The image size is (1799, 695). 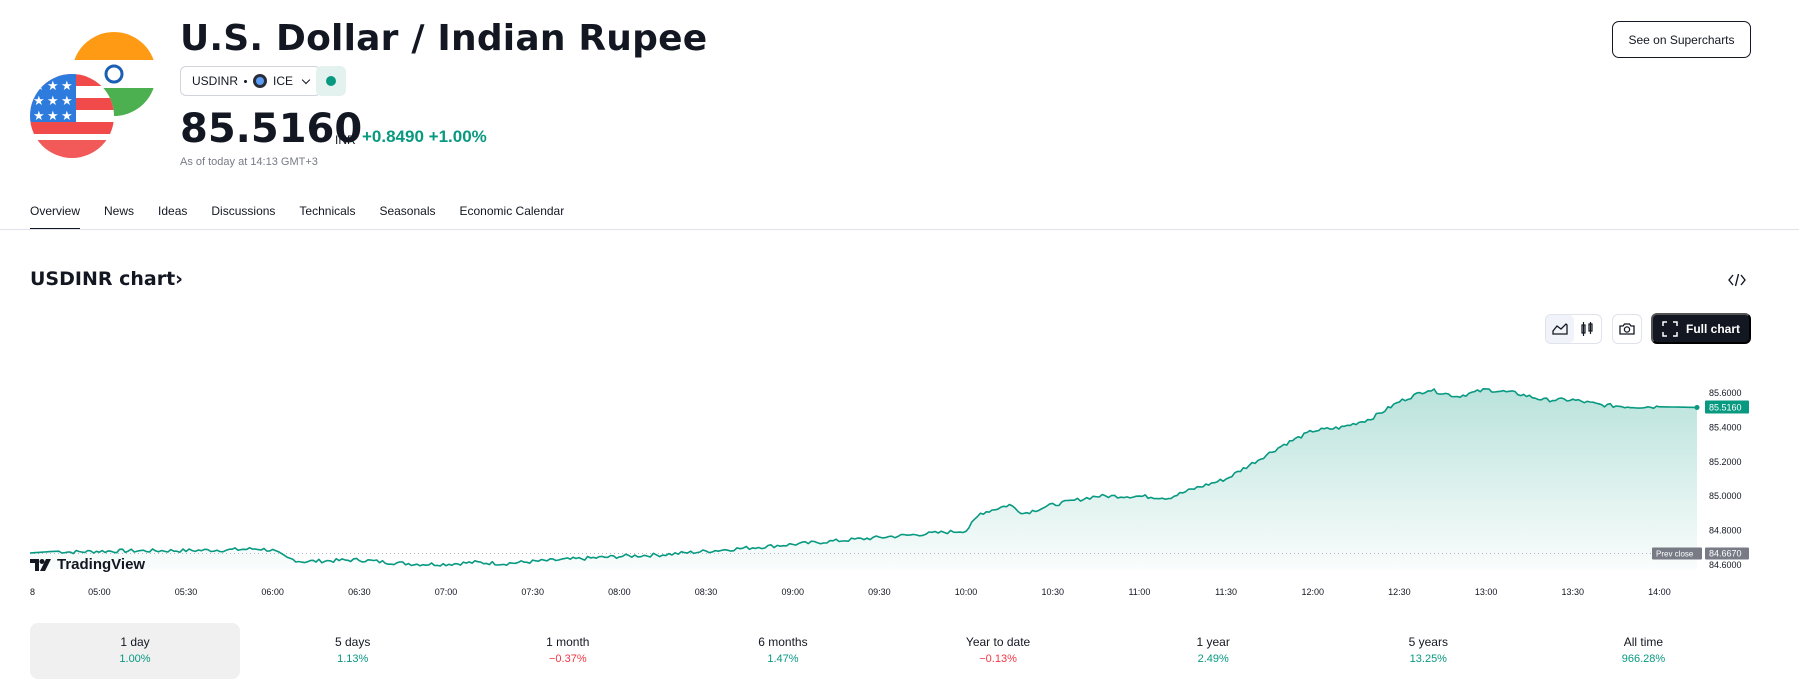 What do you see at coordinates (1213, 659) in the screenshot?
I see `period-change-value: 2.49%` at bounding box center [1213, 659].